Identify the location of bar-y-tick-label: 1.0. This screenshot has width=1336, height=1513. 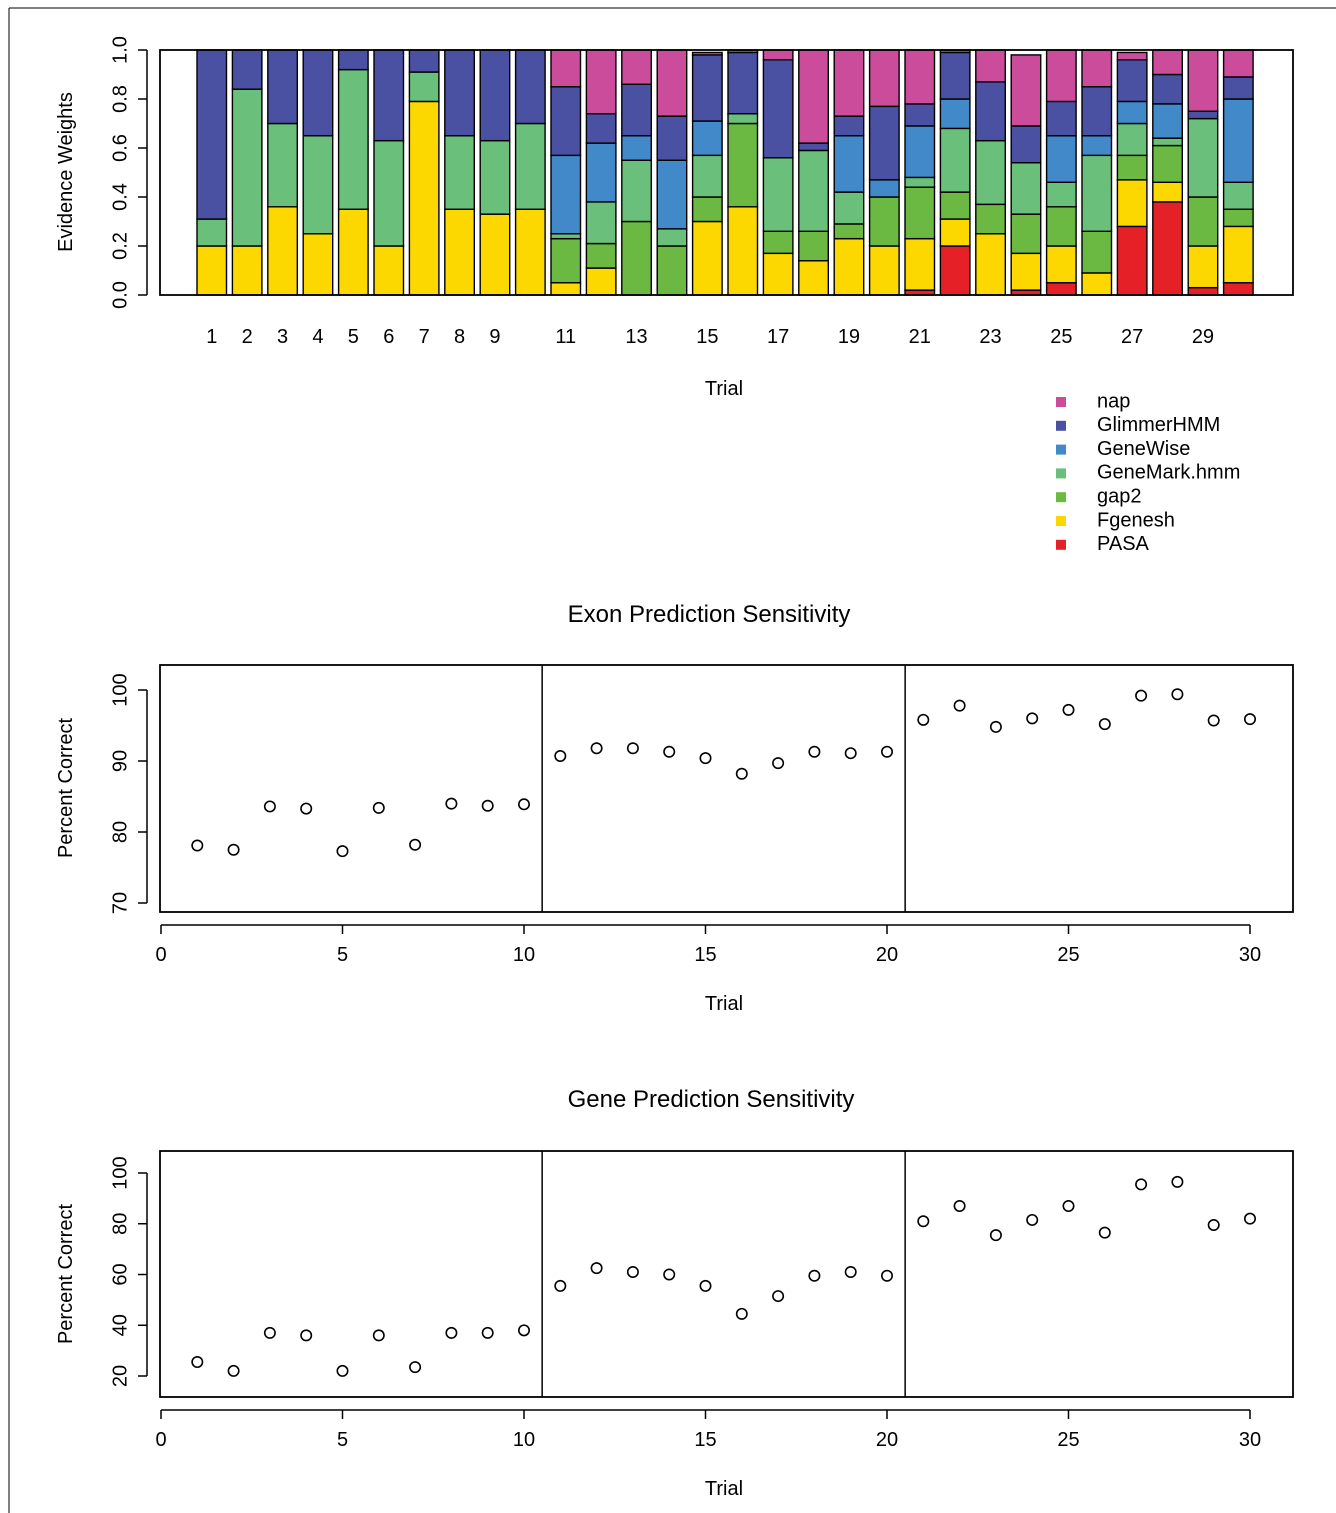
(120, 50).